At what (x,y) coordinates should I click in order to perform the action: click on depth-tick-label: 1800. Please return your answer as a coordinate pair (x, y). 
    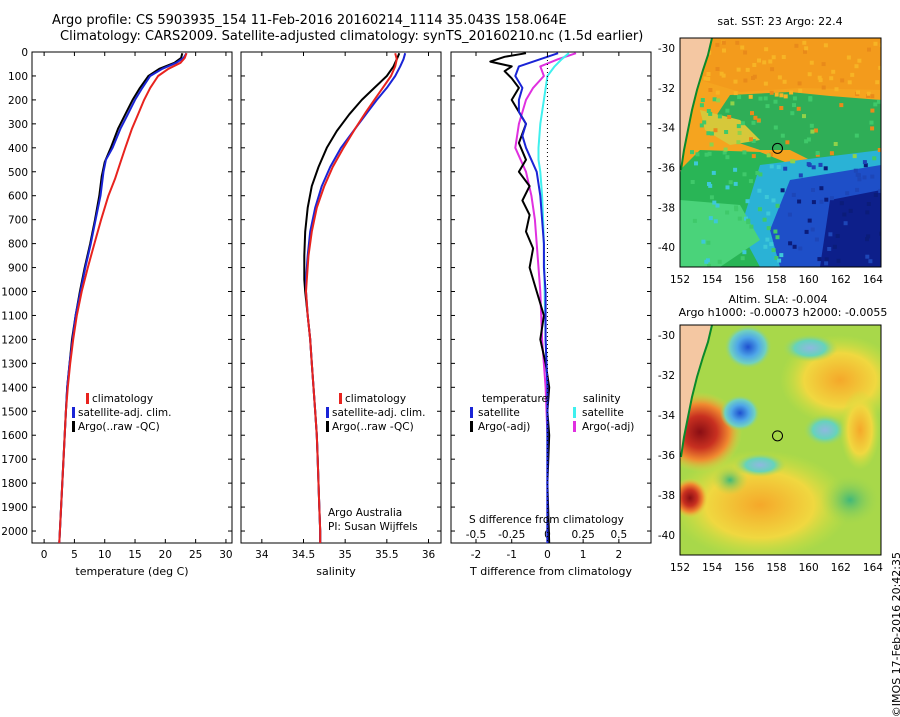
    Looking at the image, I should click on (14, 484).